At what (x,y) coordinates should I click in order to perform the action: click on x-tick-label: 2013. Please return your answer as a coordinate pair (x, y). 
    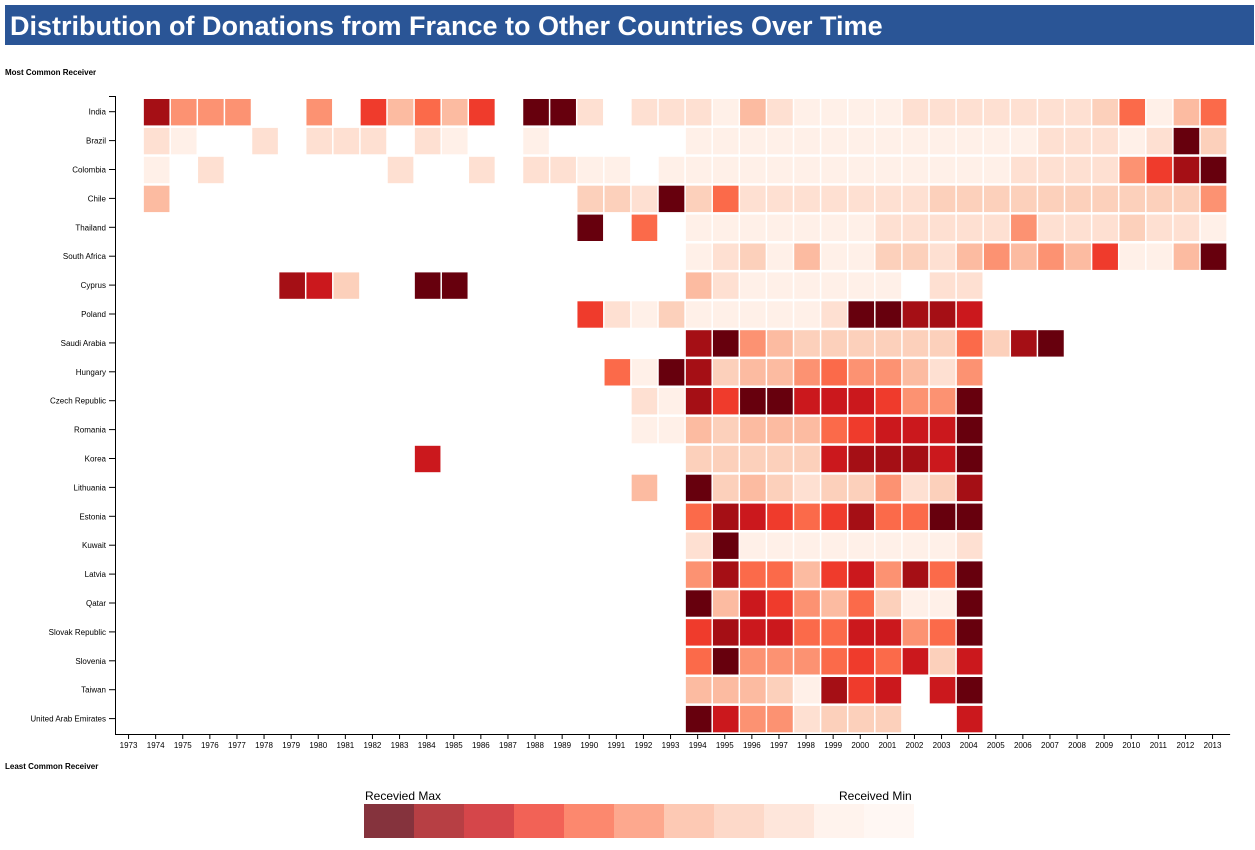
    Looking at the image, I should click on (1213, 745).